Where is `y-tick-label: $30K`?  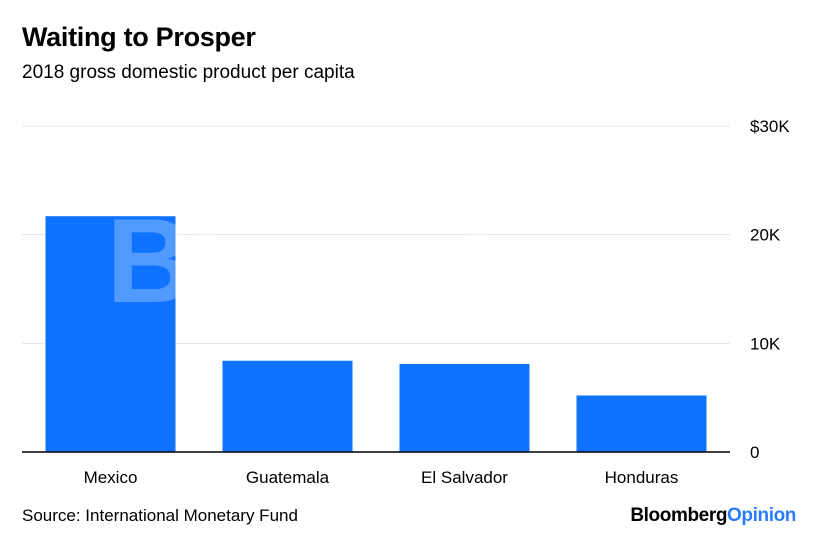 y-tick-label: $30K is located at coordinates (770, 126).